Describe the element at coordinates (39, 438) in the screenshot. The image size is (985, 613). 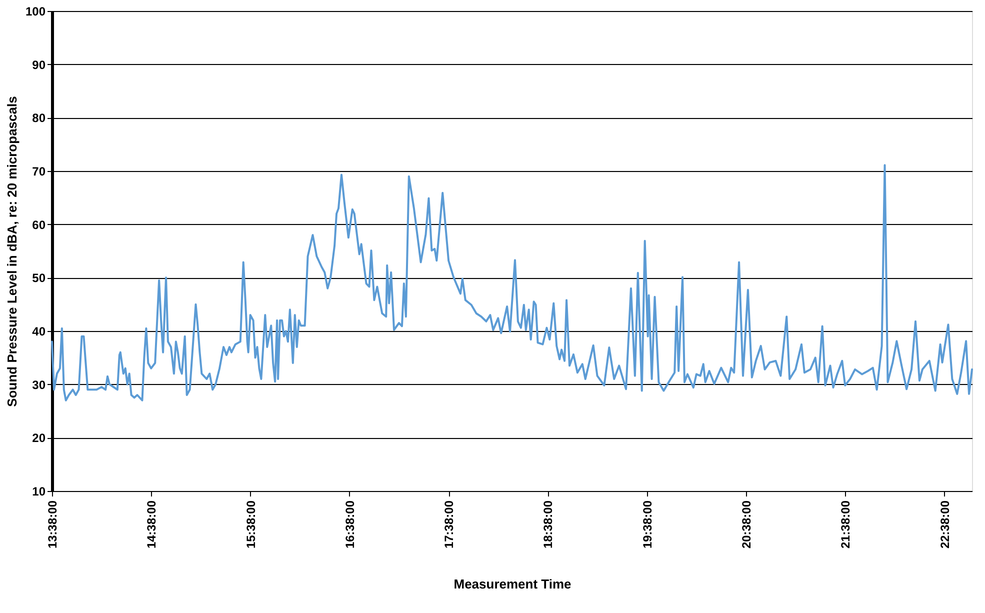
I see `y-tick-label: 20` at that location.